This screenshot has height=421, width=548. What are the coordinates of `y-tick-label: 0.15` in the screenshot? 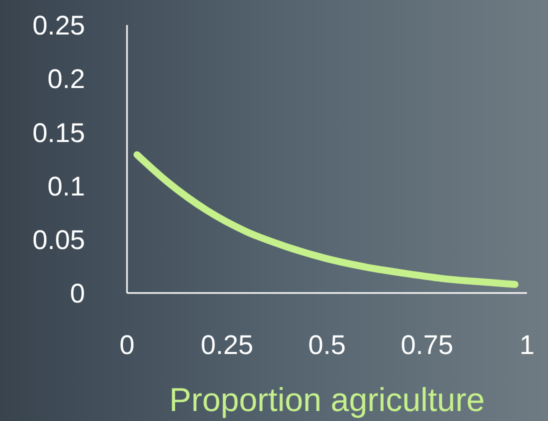 It's located at (58, 133).